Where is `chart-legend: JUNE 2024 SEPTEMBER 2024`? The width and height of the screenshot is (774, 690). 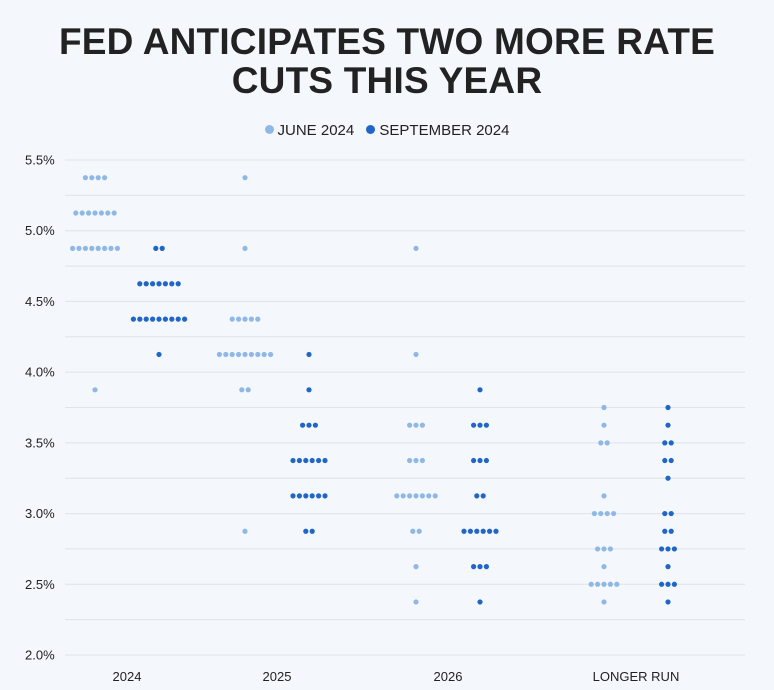
chart-legend: JUNE 2024 SEPTEMBER 2024 is located at coordinates (387, 130).